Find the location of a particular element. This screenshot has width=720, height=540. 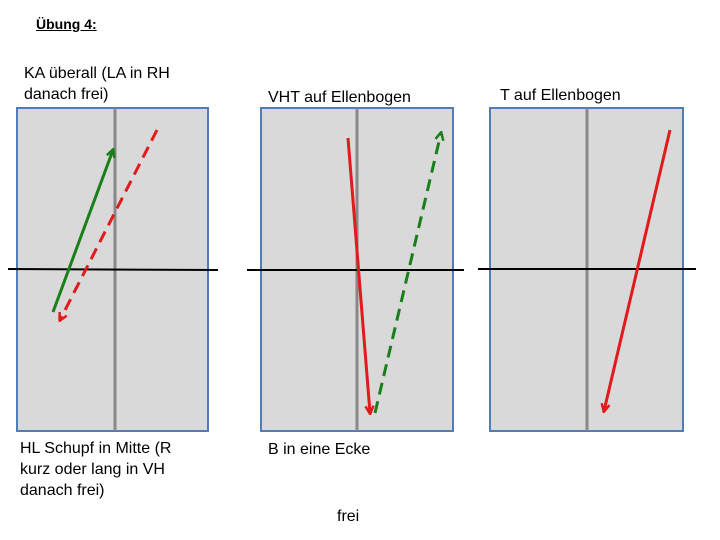

diagram-2-arrow-green-dashed is located at coordinates (407, 273).